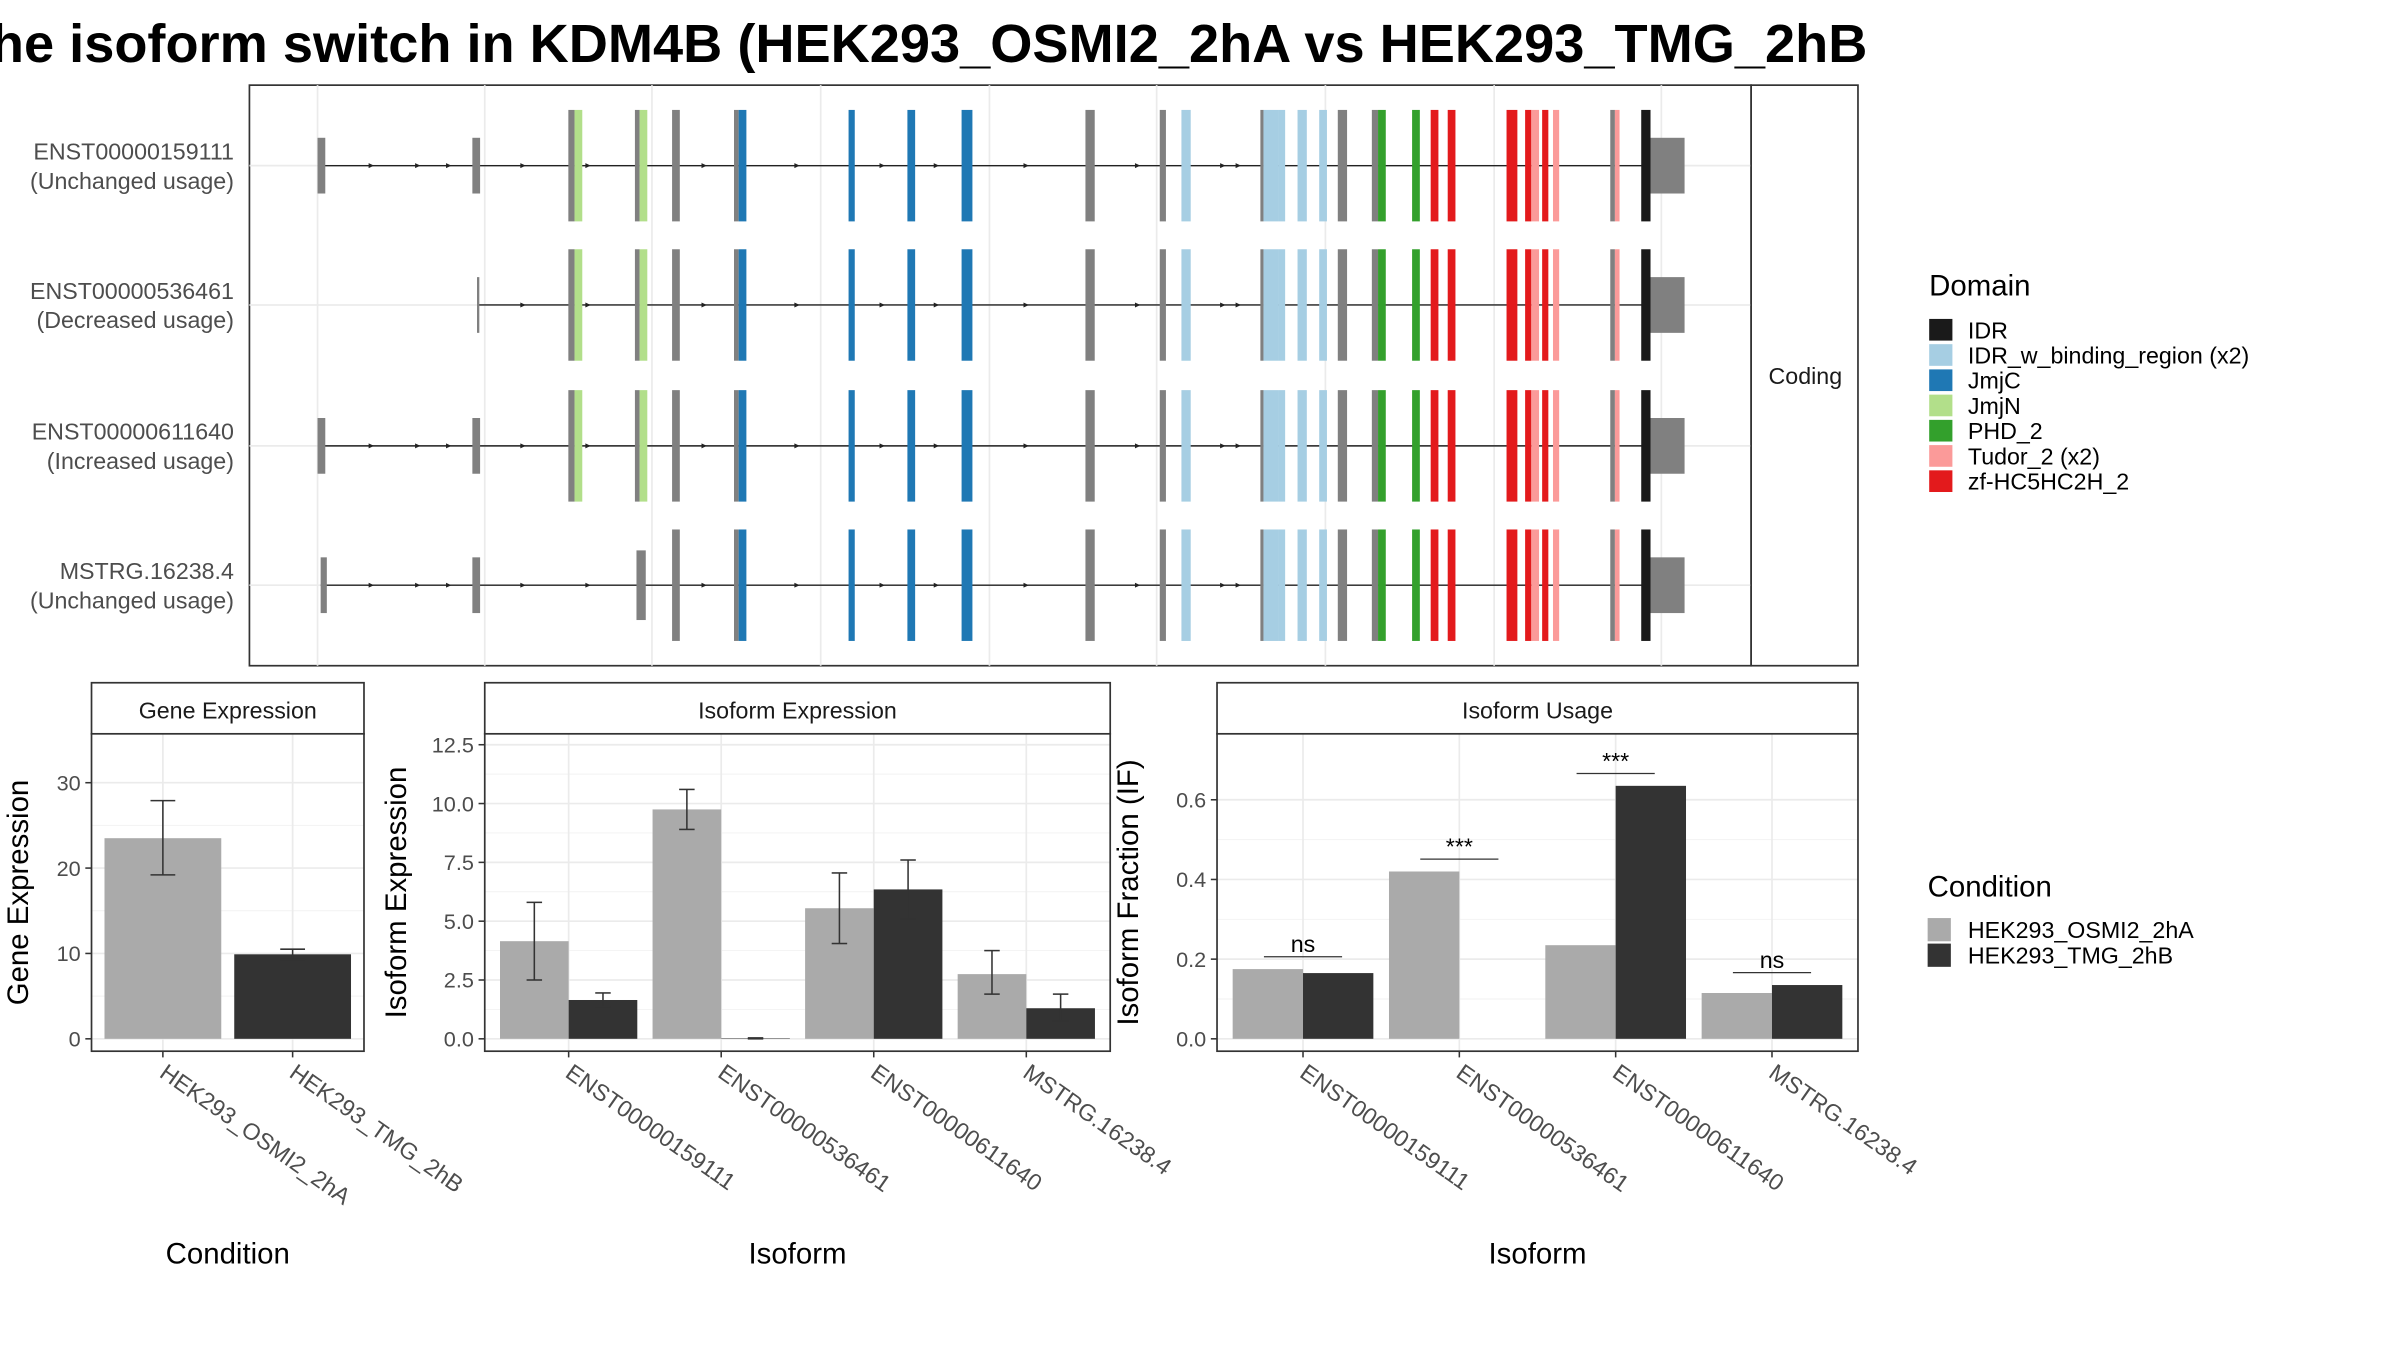 The image size is (2400, 1355). Describe the element at coordinates (1939, 955) in the screenshot. I see `legend-swatch-hek293-tmg-2hb` at that location.